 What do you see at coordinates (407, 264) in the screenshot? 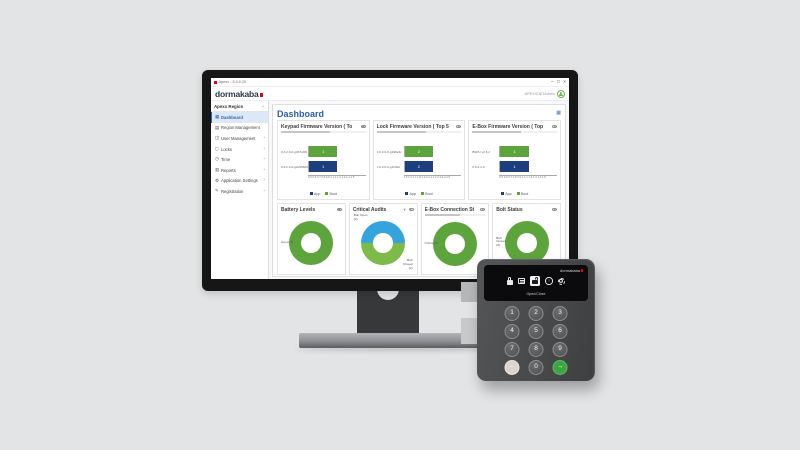
I see `slice-label: Bolt Closed (2)` at bounding box center [407, 264].